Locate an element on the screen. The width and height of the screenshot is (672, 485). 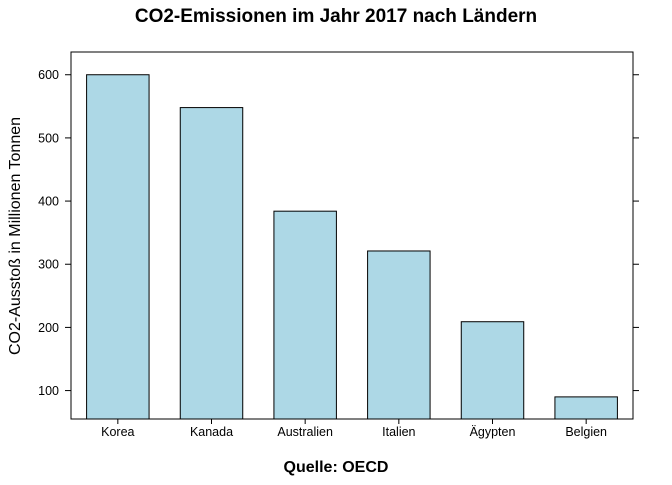
y-axis-right is located at coordinates (636, 233).